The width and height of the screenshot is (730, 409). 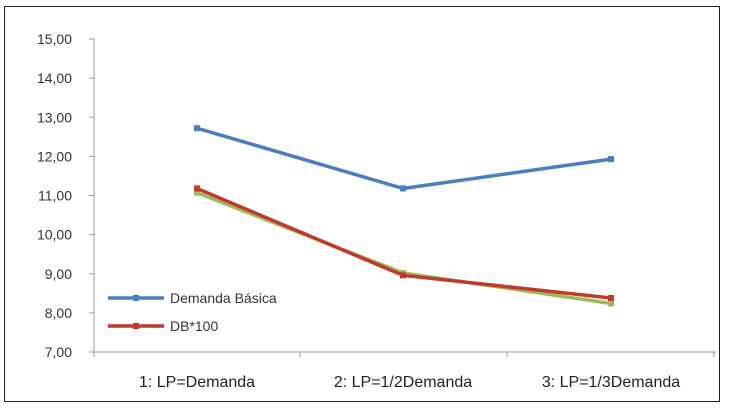 I want to click on legend-label: Demanda Básica, so click(x=223, y=298).